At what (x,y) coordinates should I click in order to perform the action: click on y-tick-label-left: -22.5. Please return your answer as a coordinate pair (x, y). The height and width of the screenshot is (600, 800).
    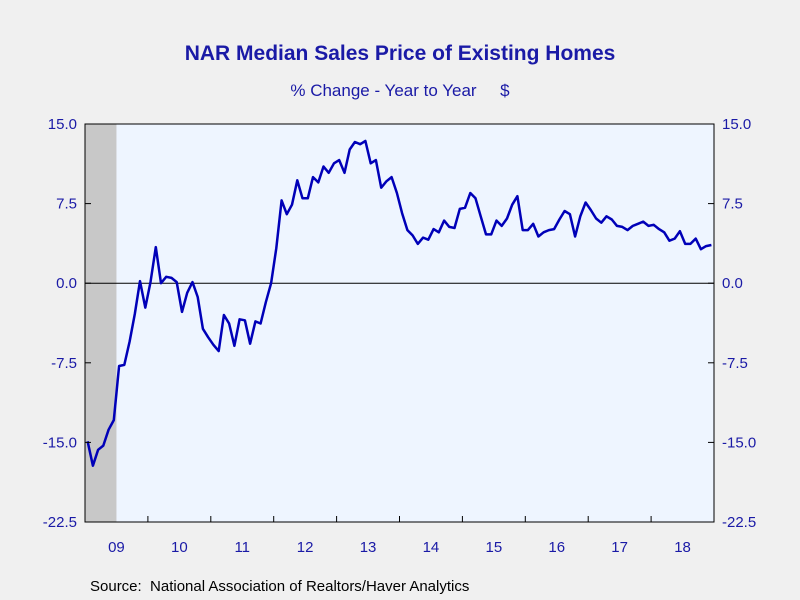
    Looking at the image, I should click on (60, 522).